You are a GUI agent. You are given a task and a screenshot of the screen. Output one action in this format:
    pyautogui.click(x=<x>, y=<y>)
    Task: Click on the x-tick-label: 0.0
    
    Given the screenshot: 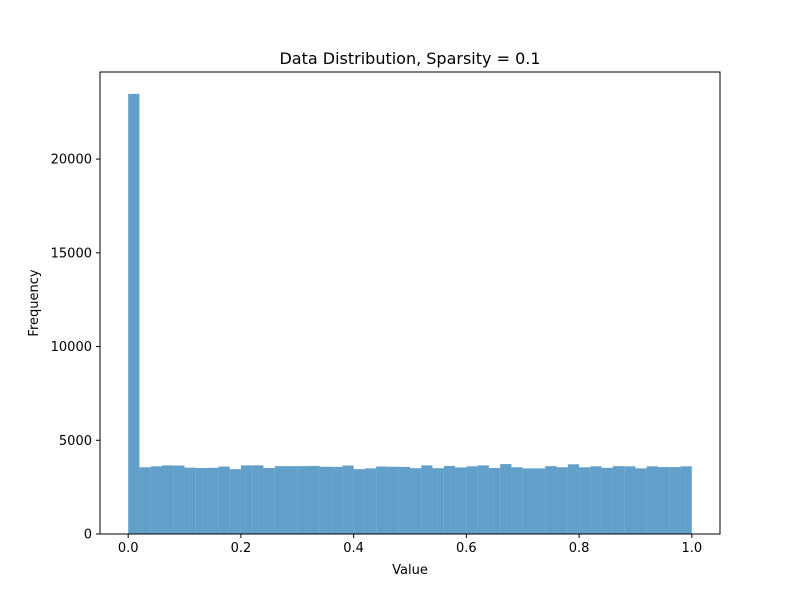 What is the action you would take?
    pyautogui.click(x=128, y=548)
    